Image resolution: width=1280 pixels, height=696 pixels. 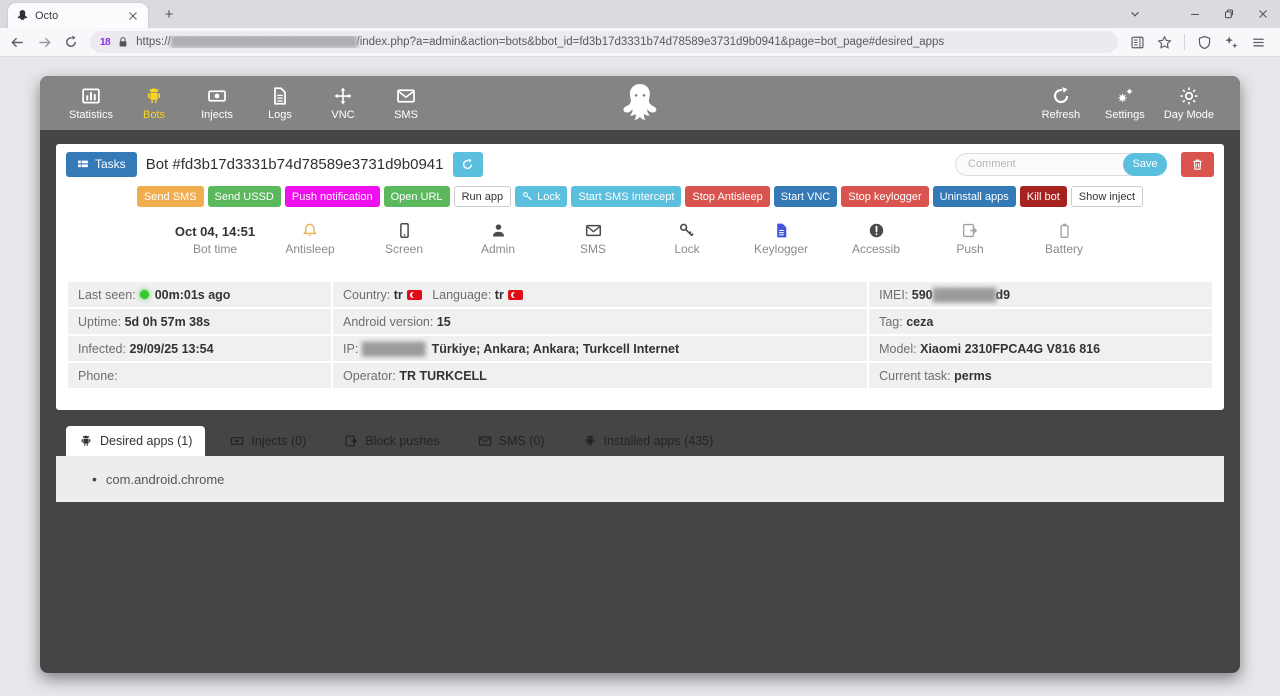 What do you see at coordinates (781, 237) in the screenshot?
I see `status-keylogger: Keylogger` at bounding box center [781, 237].